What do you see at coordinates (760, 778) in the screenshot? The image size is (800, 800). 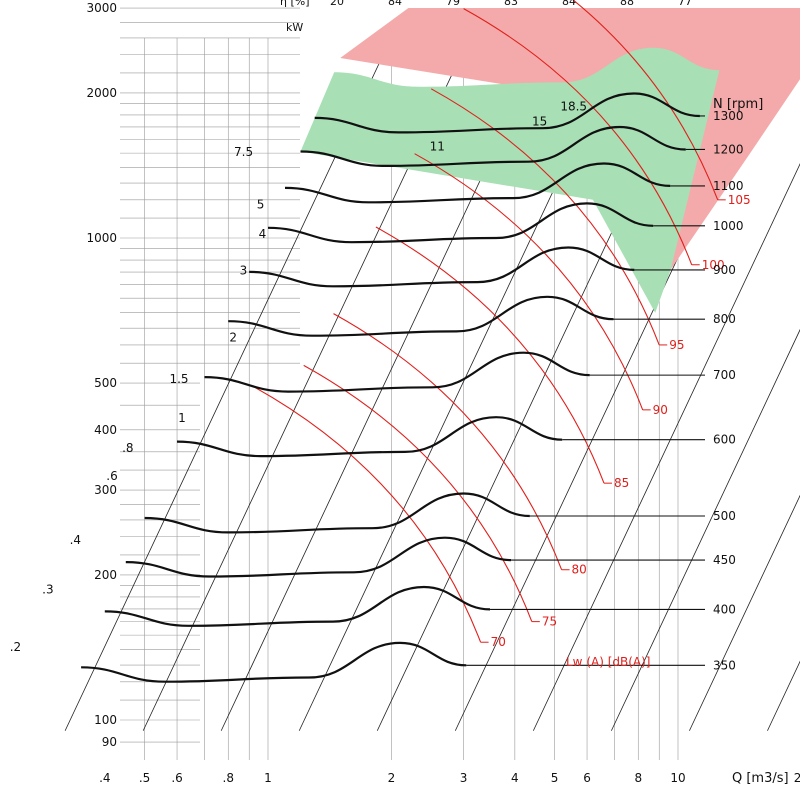 I see `x-axis-label: Q [m3/s]` at bounding box center [760, 778].